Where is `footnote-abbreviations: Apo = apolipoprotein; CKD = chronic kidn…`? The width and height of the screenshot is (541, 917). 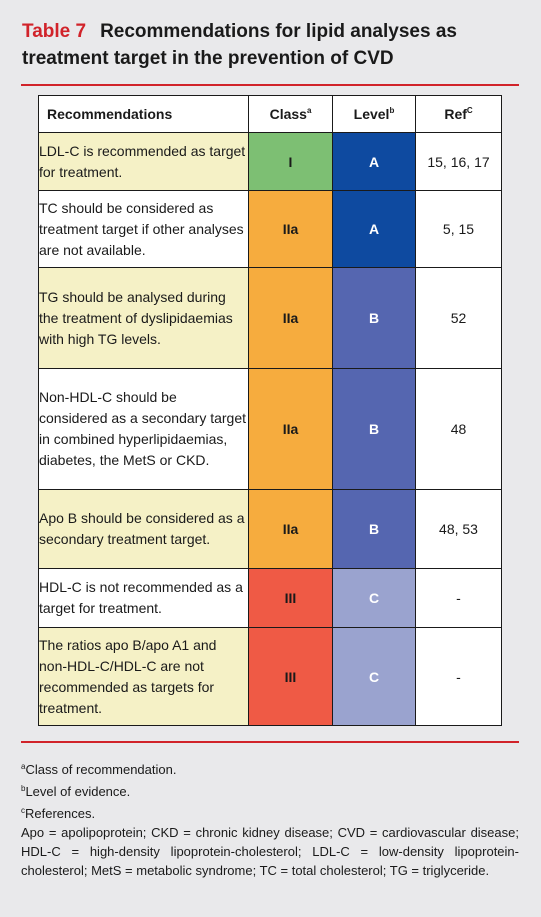 footnote-abbreviations: Apo = apolipoprotein; CKD = chronic kidn… is located at coordinates (270, 851).